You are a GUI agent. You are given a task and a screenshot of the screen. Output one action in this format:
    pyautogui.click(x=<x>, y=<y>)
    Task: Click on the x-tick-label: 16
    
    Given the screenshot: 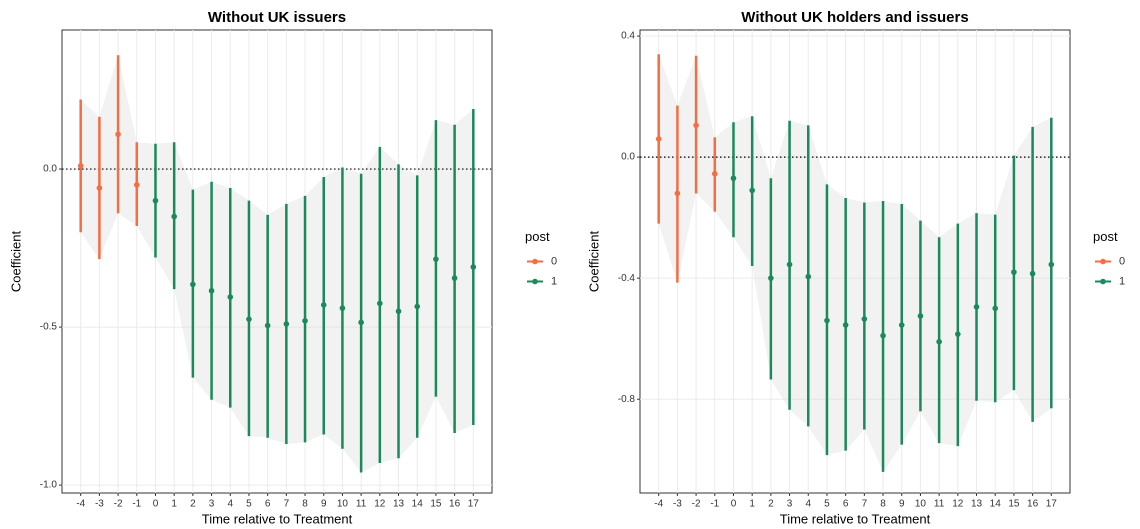 What is the action you would take?
    pyautogui.click(x=455, y=504)
    